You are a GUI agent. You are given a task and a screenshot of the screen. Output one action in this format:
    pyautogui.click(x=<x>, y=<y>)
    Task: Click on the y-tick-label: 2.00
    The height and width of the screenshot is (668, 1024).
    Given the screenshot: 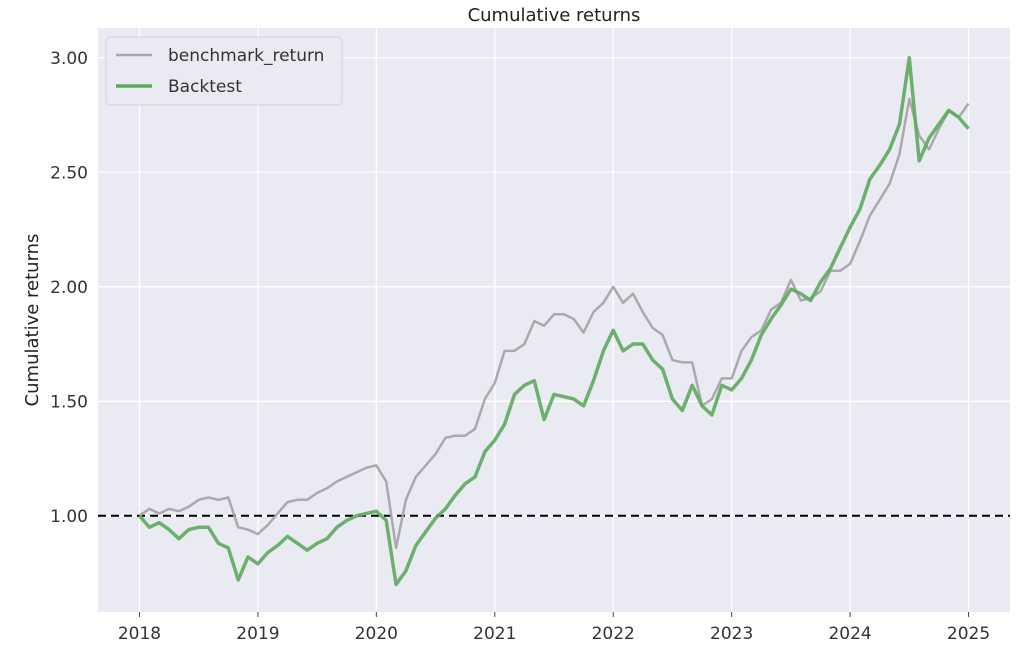 What is the action you would take?
    pyautogui.click(x=69, y=288)
    